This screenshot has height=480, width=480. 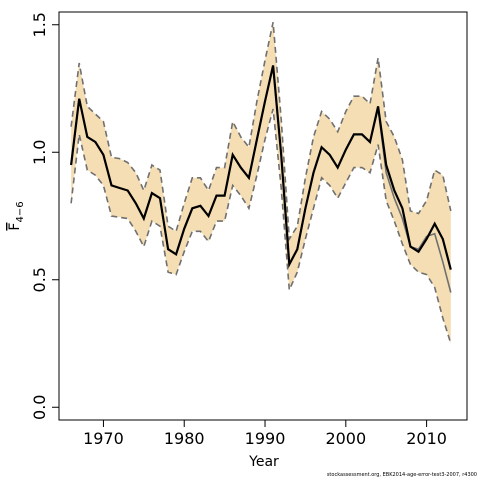 I want to click on x-tick-label: 2010, so click(x=426, y=438).